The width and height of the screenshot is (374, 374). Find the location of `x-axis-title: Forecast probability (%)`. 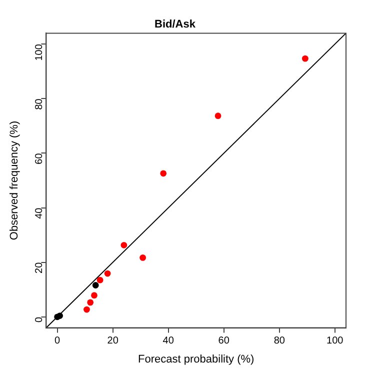

x-axis-title: Forecast probability (%) is located at coordinates (196, 359).